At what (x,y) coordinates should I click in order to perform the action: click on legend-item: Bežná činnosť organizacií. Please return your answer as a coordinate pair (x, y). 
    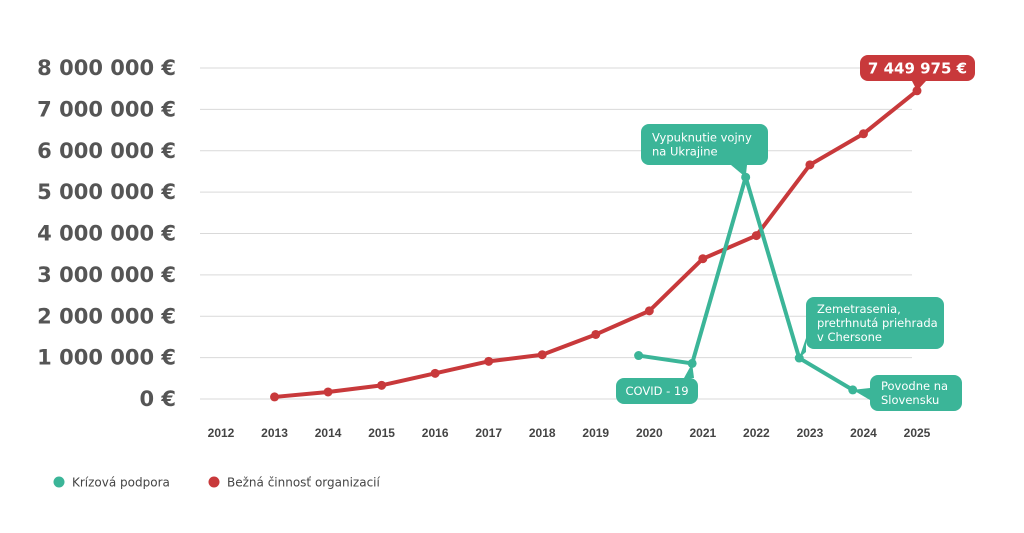
    Looking at the image, I should click on (294, 483).